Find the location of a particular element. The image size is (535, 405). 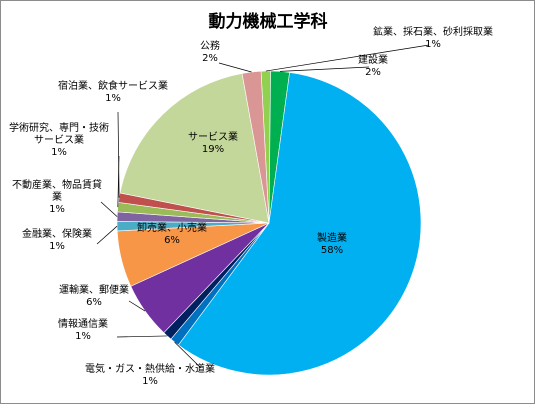

slice-label-name-11: サービス業 is located at coordinates (213, 136).